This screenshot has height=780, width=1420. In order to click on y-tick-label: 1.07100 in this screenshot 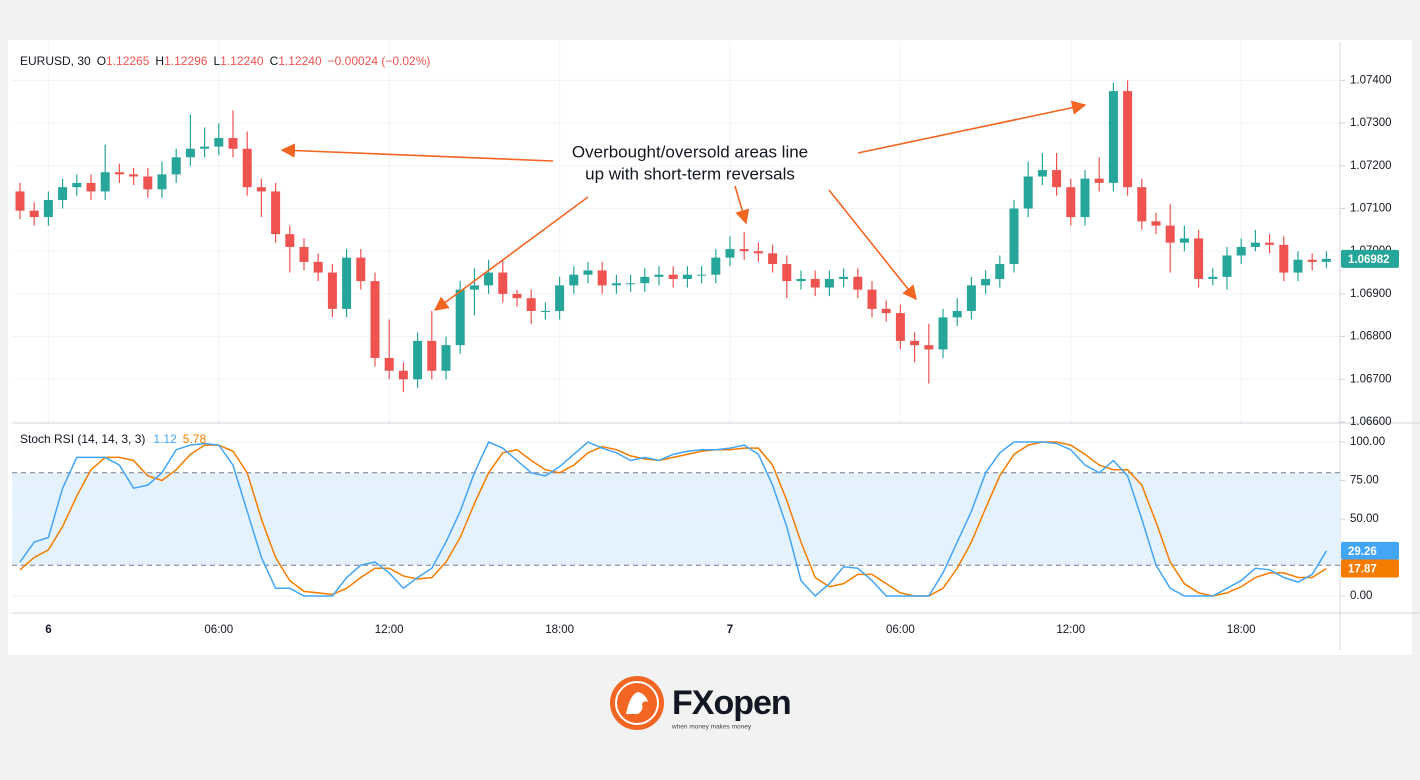, I will do `click(1371, 209)`.